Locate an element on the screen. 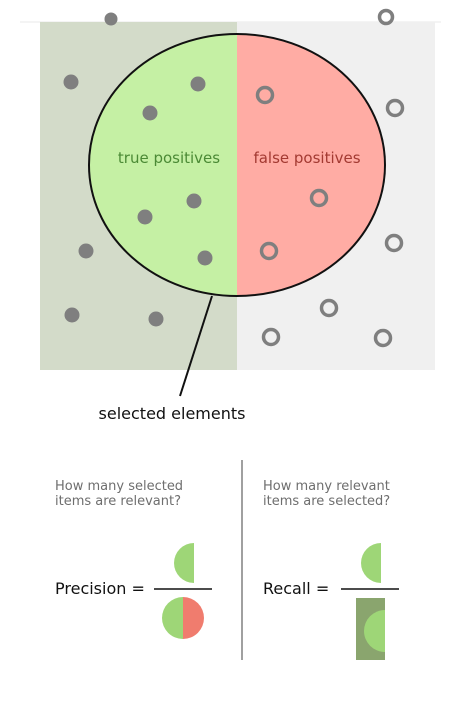 Image resolution: width=461 pixels, height=712 pixels. precision-formula-label: Precision = is located at coordinates (100, 588).